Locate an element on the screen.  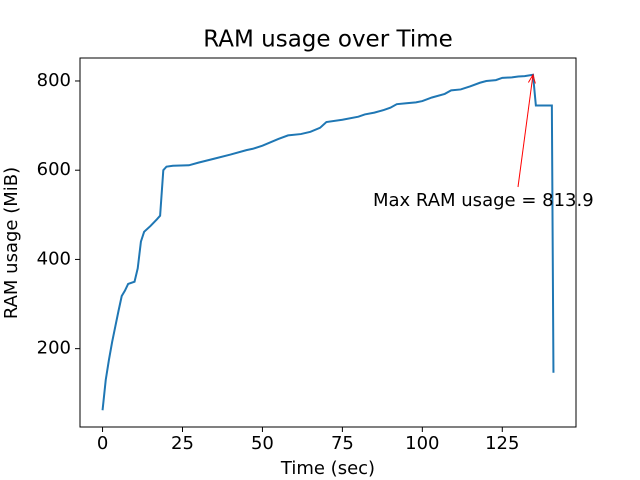
y-tick-label: 600 is located at coordinates (54, 169).